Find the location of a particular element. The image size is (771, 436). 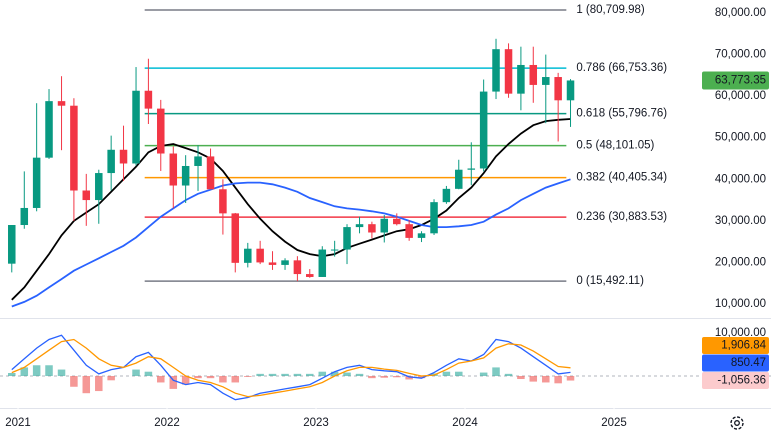

fib-label: 0.618 (55,796.76) is located at coordinates (621, 114).